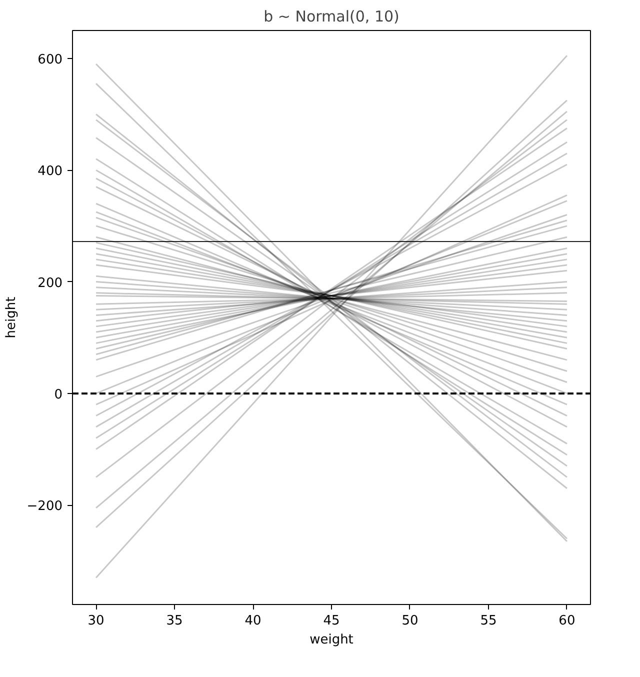 This screenshot has width=640, height=677. Describe the element at coordinates (410, 621) in the screenshot. I see `x-tick-label: 50` at that location.